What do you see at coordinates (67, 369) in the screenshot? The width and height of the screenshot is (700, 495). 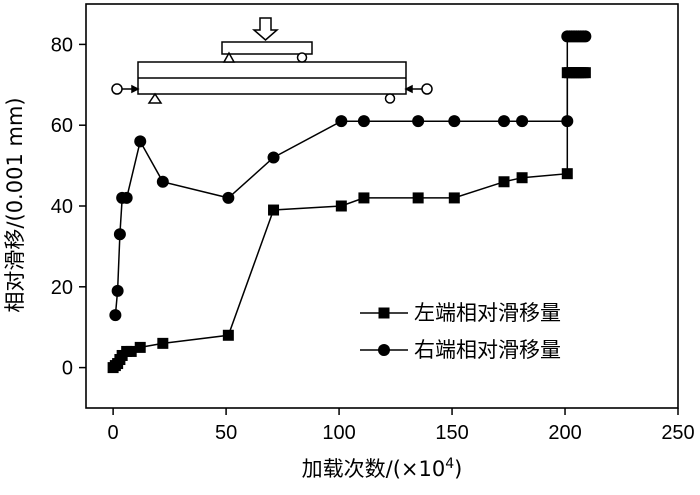 I see `y-tick-label: 0` at bounding box center [67, 369].